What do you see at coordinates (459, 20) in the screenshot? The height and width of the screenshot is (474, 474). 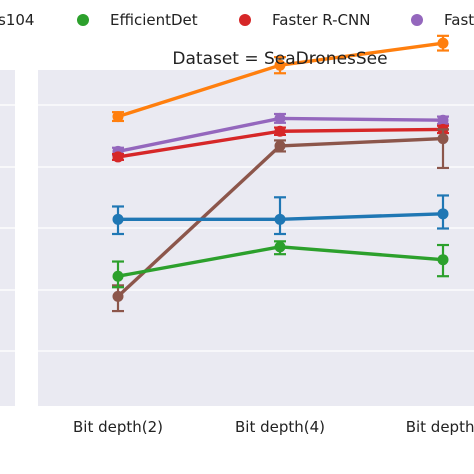 I see `legend-label: Fast` at bounding box center [459, 20].